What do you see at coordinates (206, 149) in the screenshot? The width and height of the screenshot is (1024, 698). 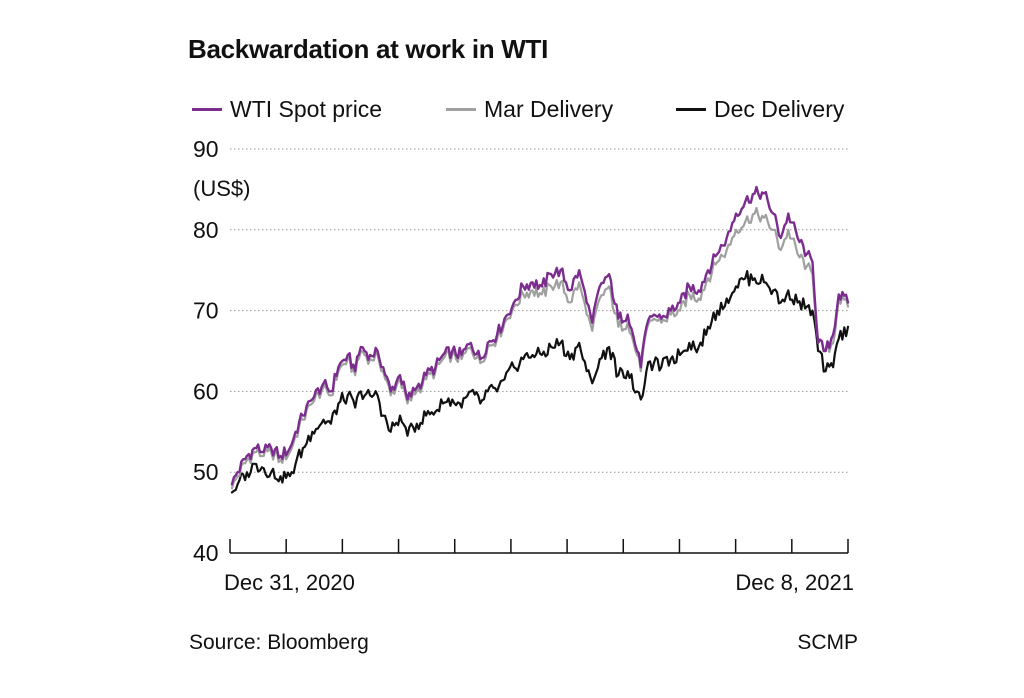 I see `y-tick-label-90: 90` at bounding box center [206, 149].